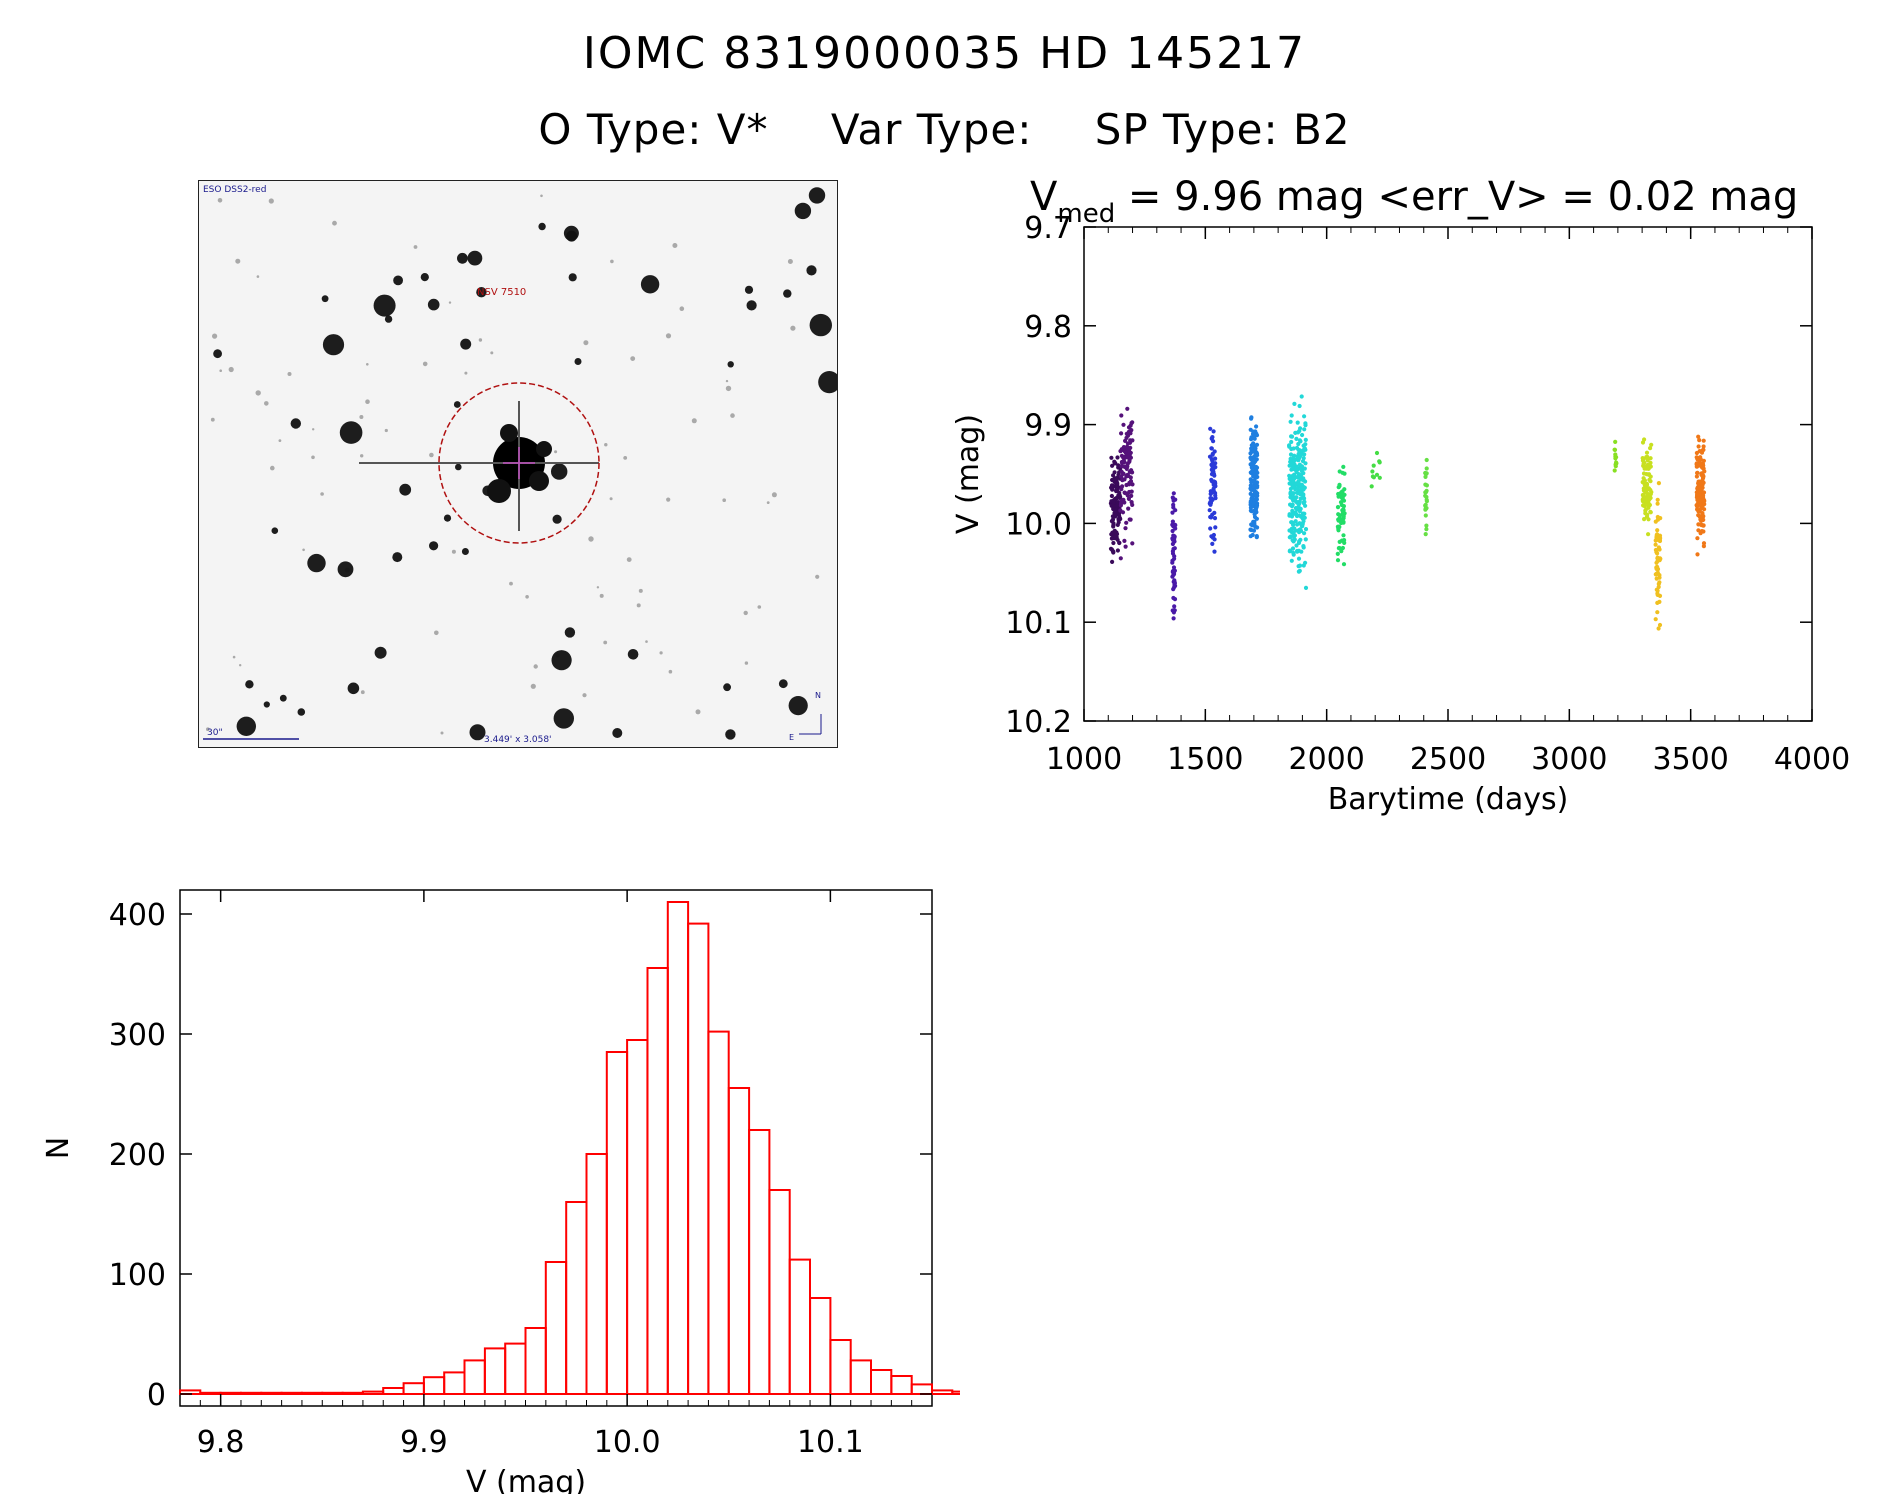 The image size is (1889, 1494). I want to click on lc-y-tick-label: 9.9, so click(1048, 426).